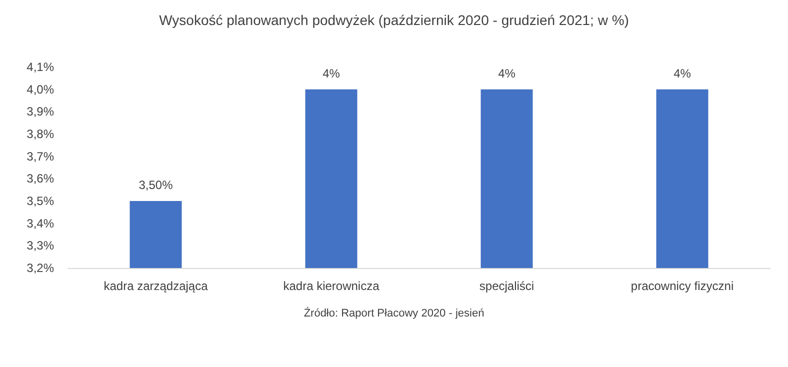  Describe the element at coordinates (394, 20) in the screenshot. I see `chart-title: Wysokość planowanych podwyżek (październik 2020 - grudzień 2021; w %)` at that location.